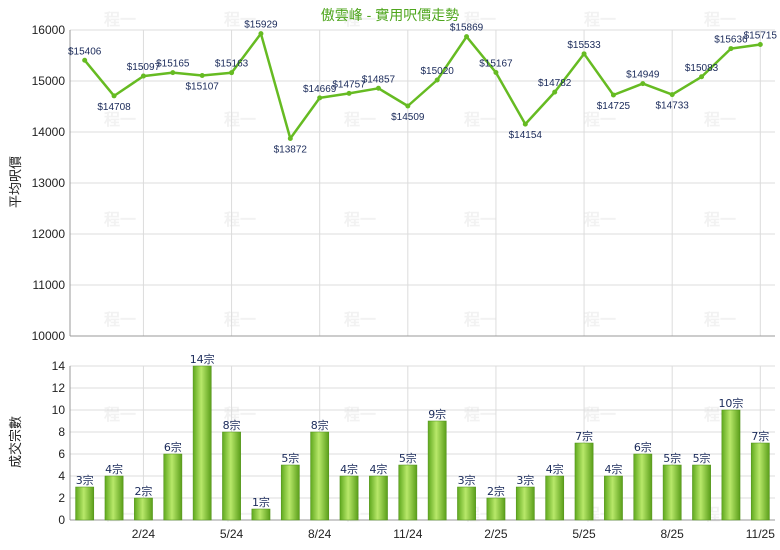 The image size is (780, 550). I want to click on price-tick-label: 14000, so click(49, 132).